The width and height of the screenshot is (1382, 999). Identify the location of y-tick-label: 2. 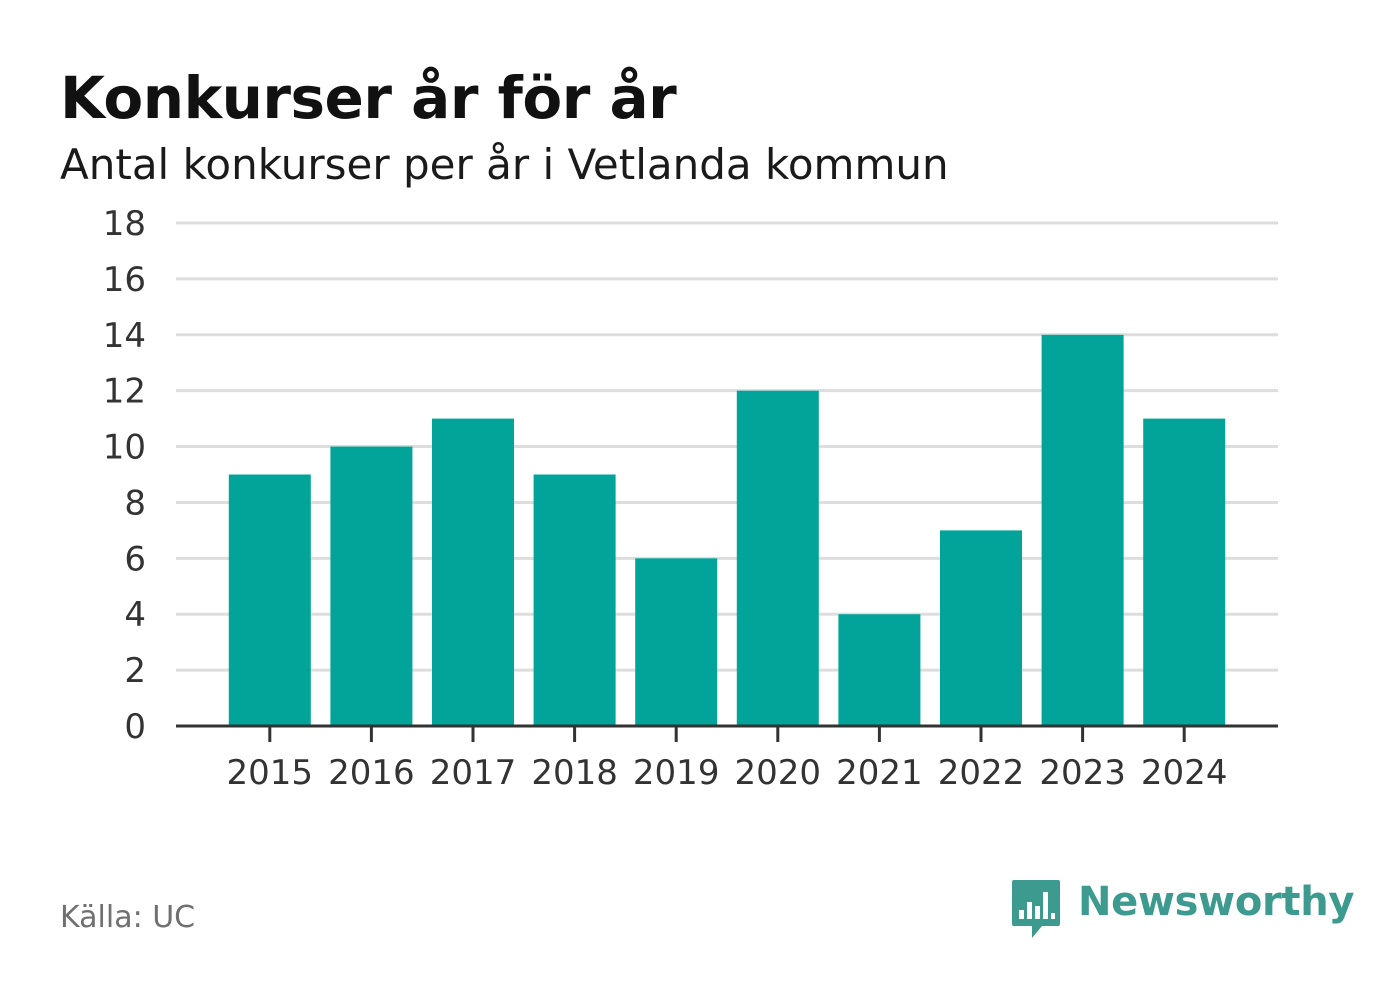
(135, 671).